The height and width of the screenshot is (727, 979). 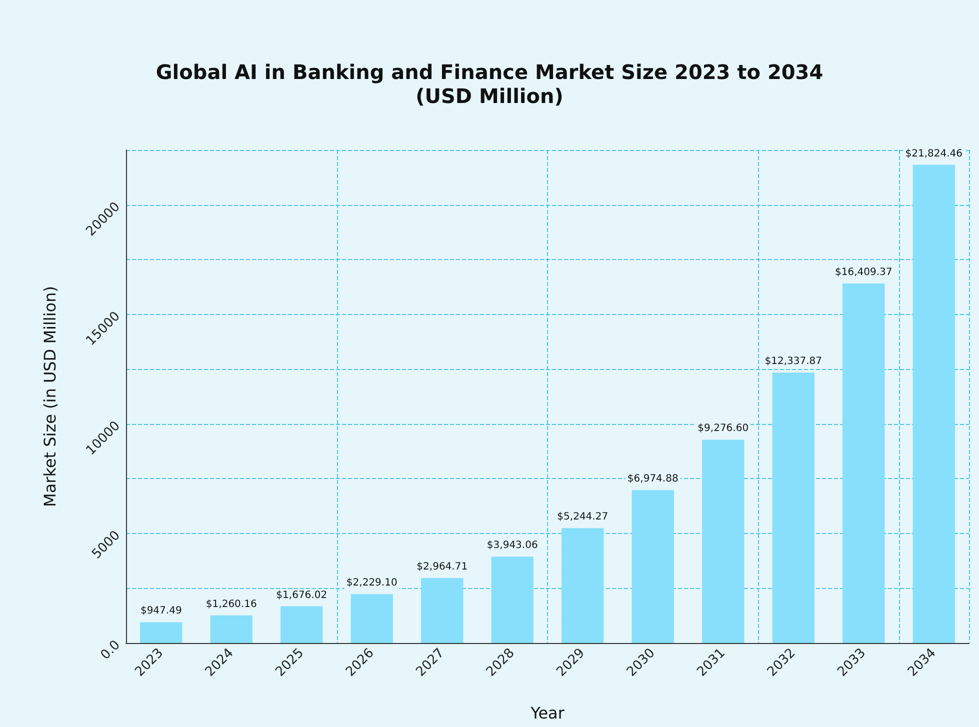 I want to click on data-label: $1,676.02, so click(x=302, y=595).